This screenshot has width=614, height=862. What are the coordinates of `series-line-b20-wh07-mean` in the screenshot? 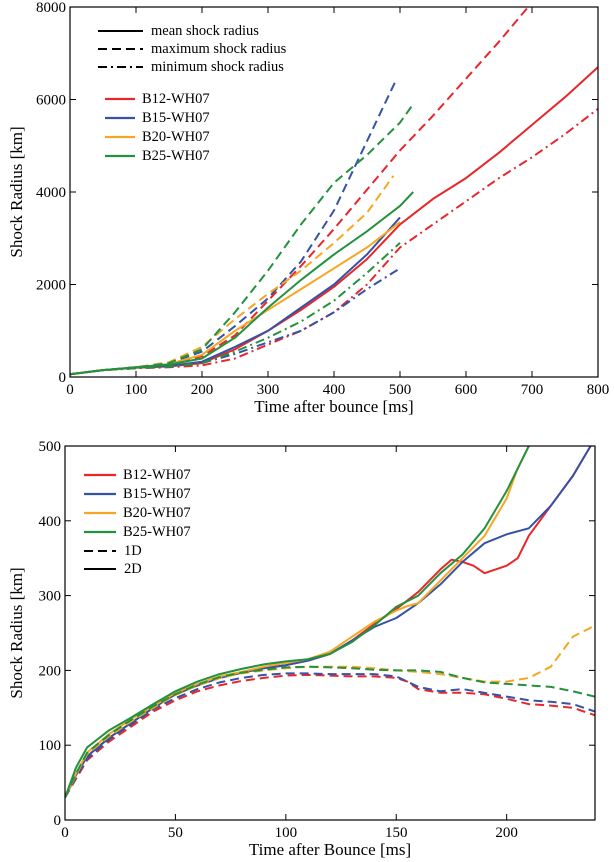 It's located at (235, 298).